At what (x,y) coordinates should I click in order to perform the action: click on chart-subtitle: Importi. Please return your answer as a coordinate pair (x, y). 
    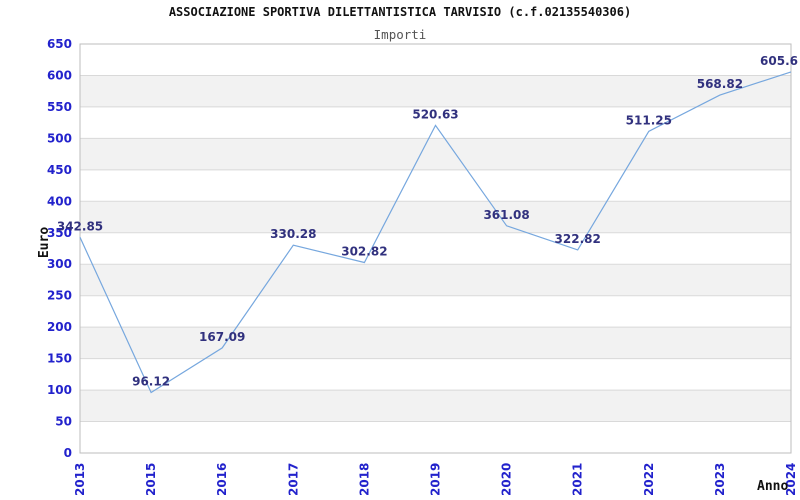
    Looking at the image, I should click on (400, 34).